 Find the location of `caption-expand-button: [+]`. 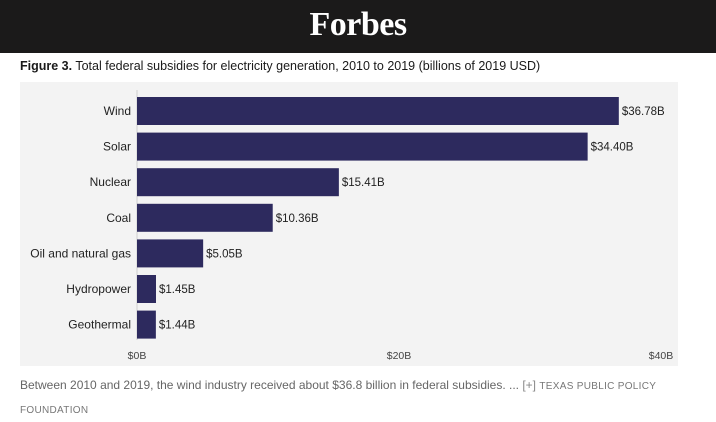

caption-expand-button: [+] is located at coordinates (529, 385).